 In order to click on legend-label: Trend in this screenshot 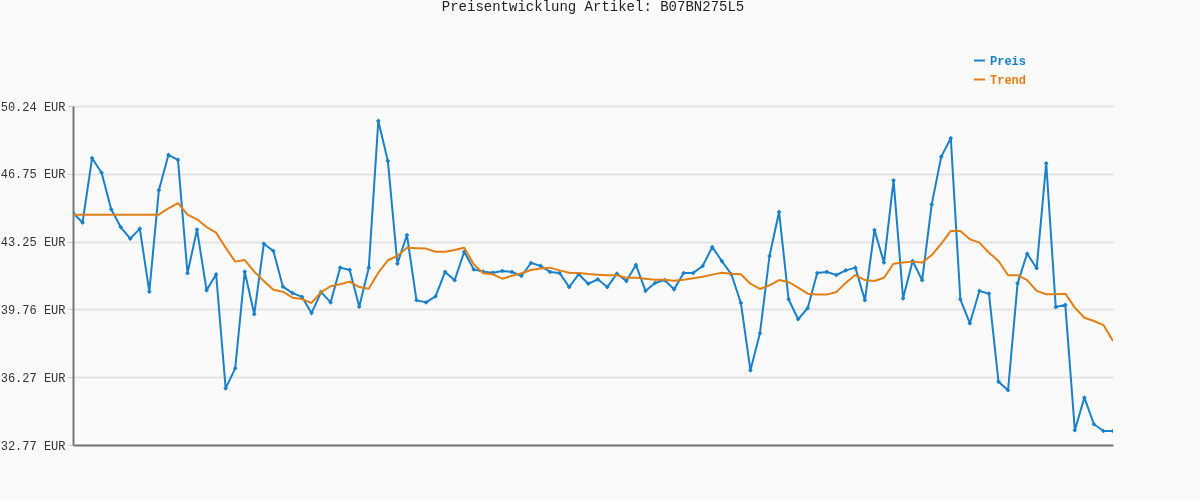, I will do `click(1008, 80)`.